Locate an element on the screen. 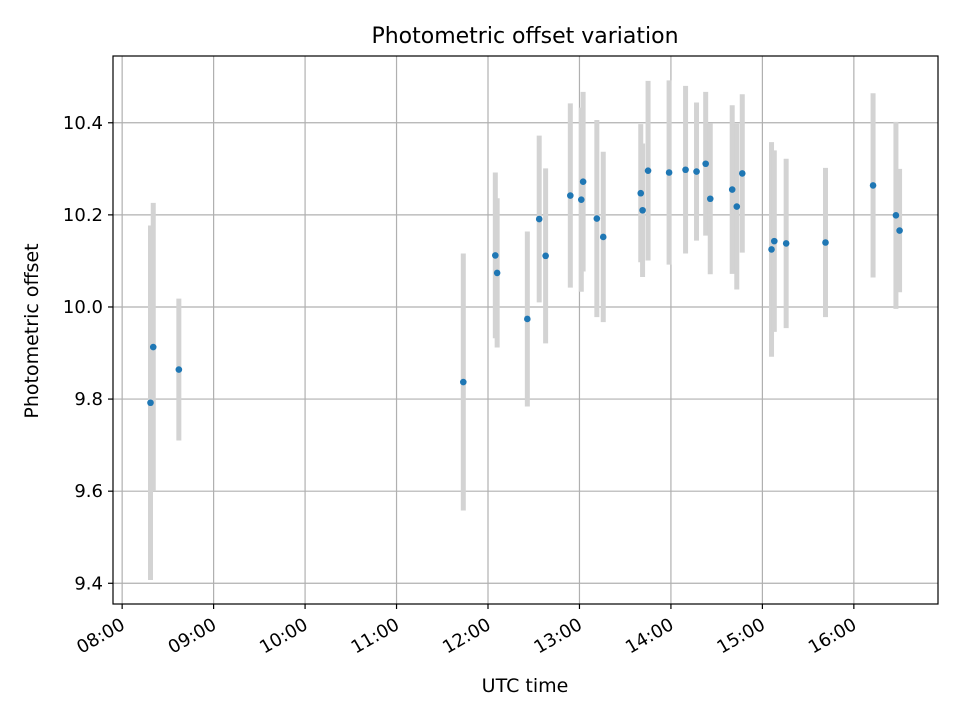 This screenshot has width=960, height=720. y-tick-label: 10.4 is located at coordinates (83, 123).